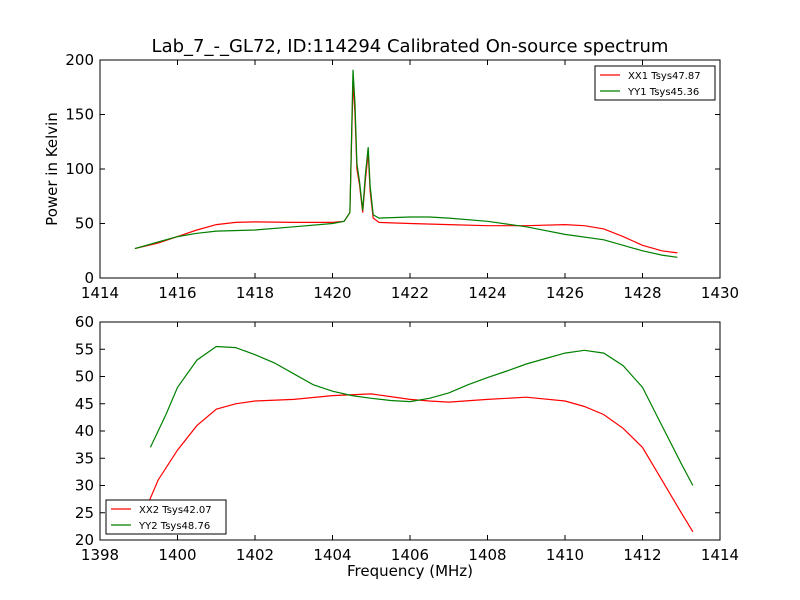 The image size is (800, 600). Describe the element at coordinates (177, 555) in the screenshot. I see `x-tick-label: 1400` at that location.